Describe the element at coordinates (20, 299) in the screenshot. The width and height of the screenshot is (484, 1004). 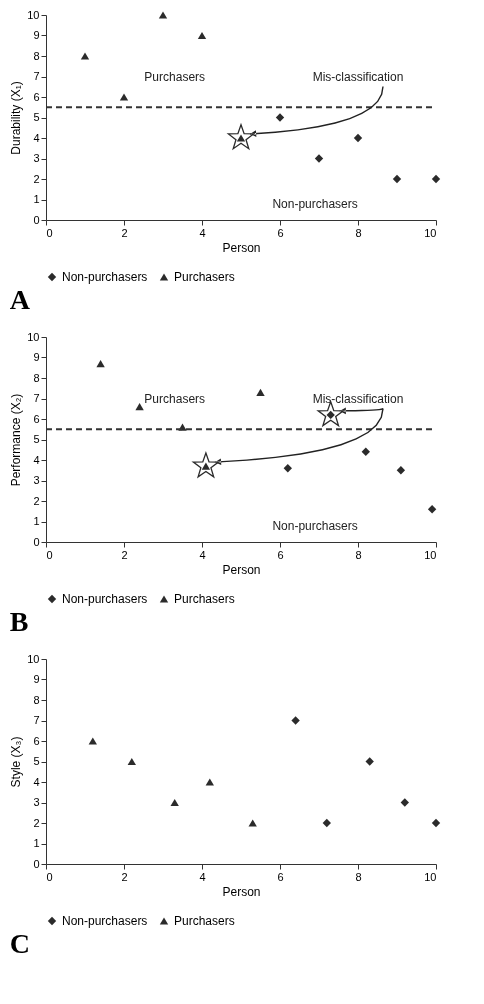
I see `text: A` at that location.